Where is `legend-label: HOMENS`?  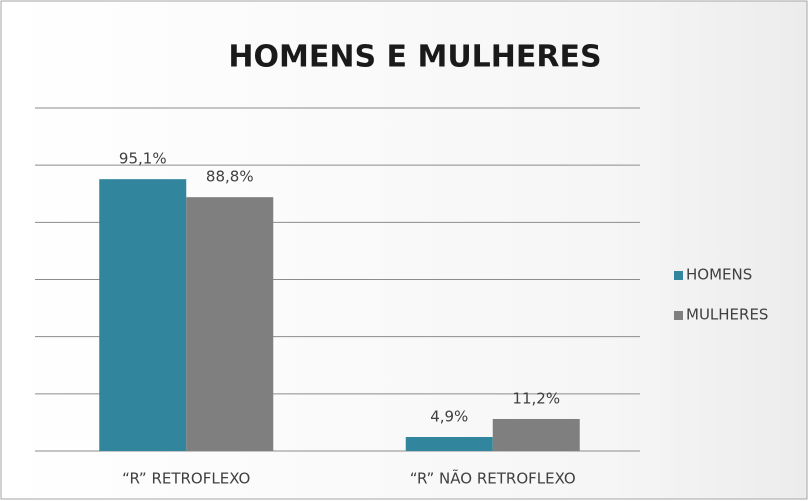 legend-label: HOMENS is located at coordinates (719, 275).